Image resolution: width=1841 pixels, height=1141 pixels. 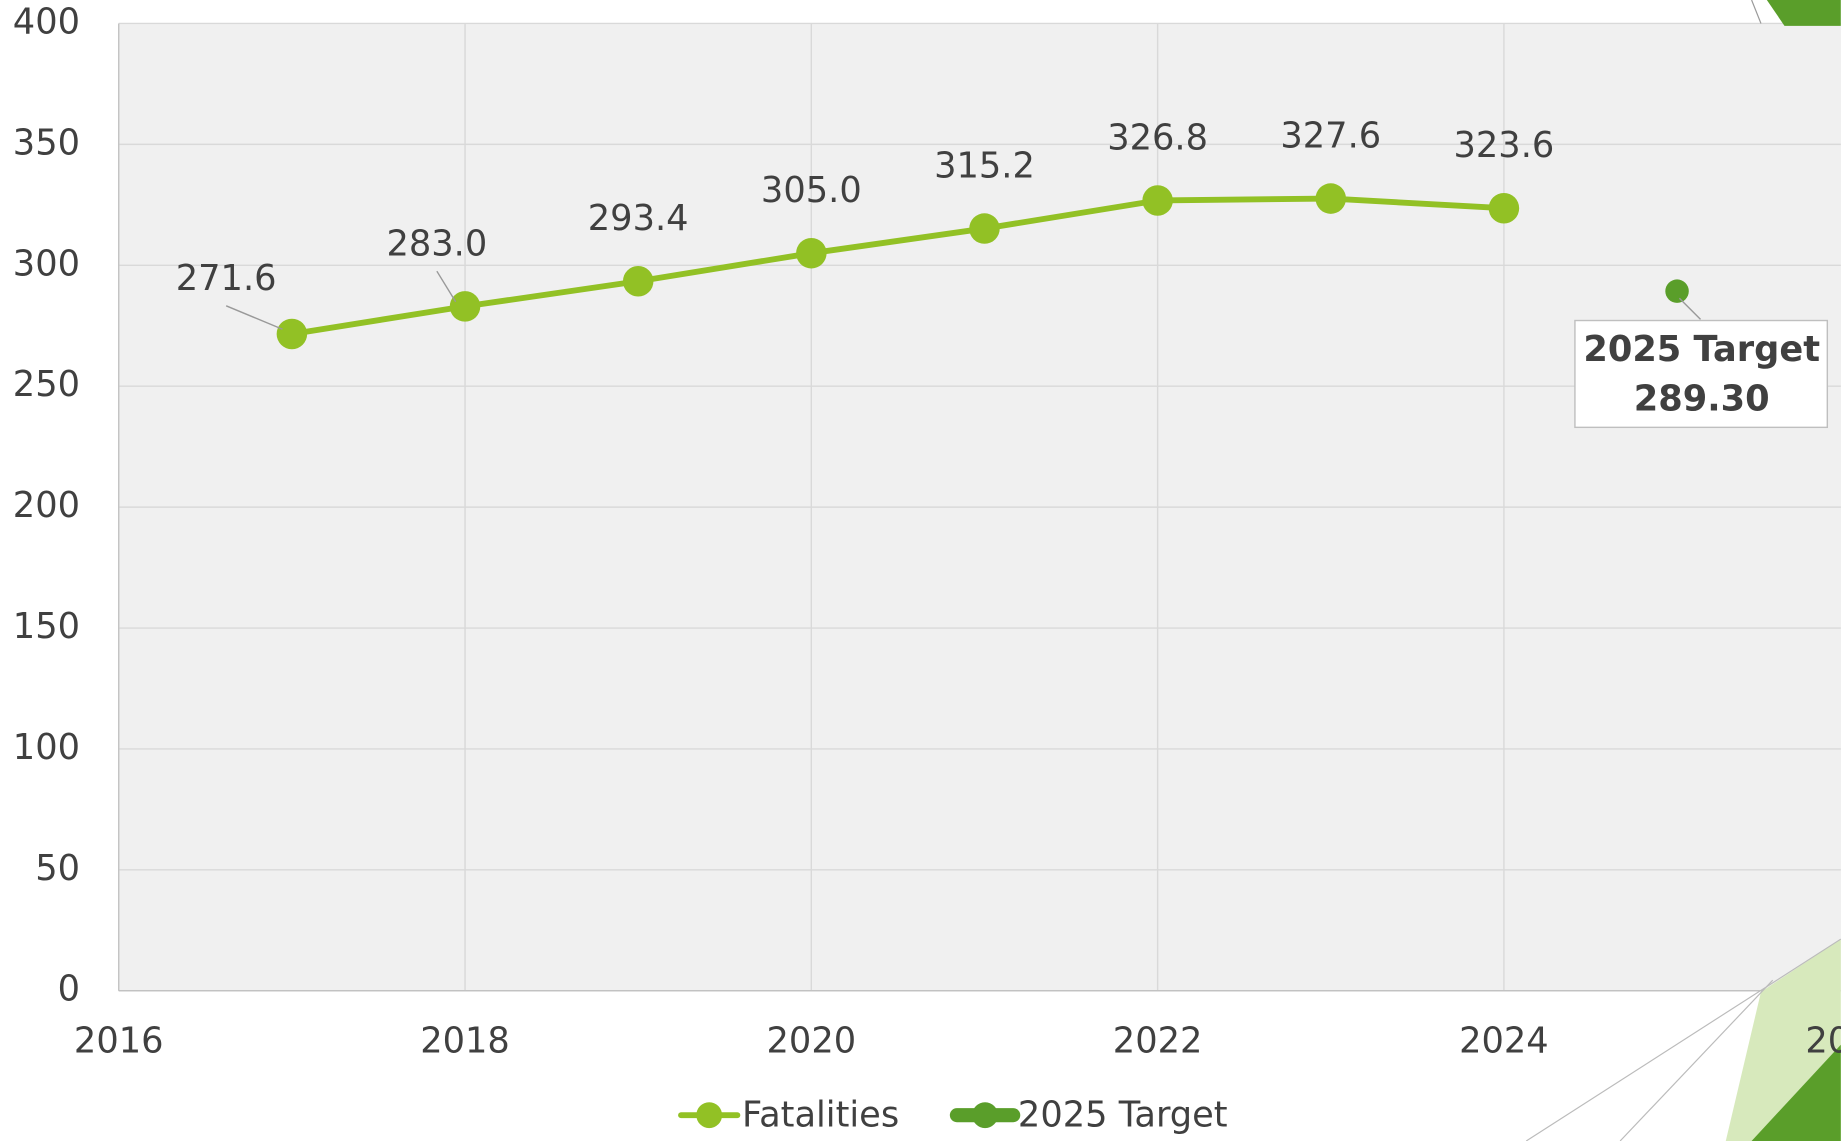 I want to click on y-tick-label: 150, so click(x=46, y=626).